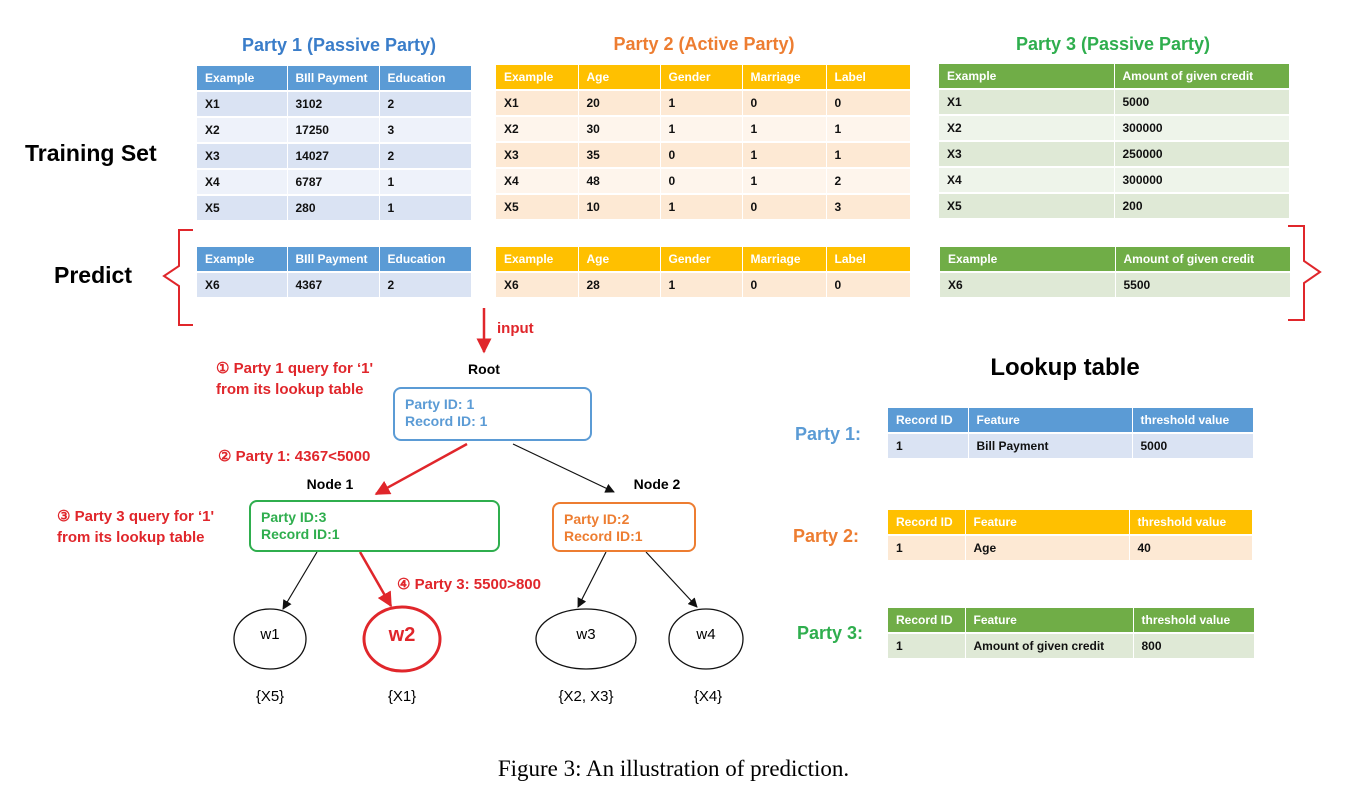 This screenshot has width=1347, height=794. I want to click on input-label: input, so click(515, 328).